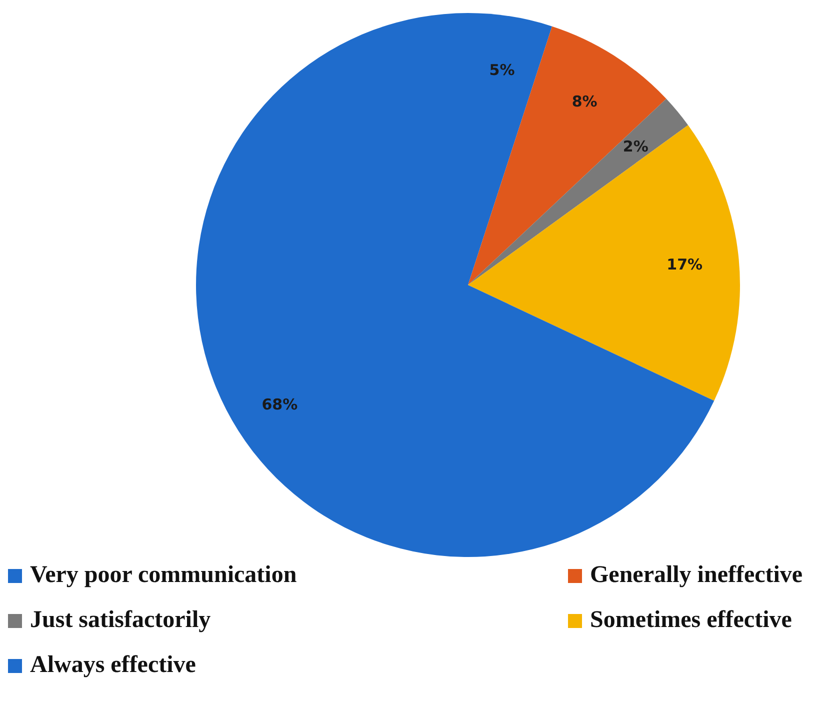 This screenshot has height=709, width=840. I want to click on legend-label: Always effective, so click(113, 665).